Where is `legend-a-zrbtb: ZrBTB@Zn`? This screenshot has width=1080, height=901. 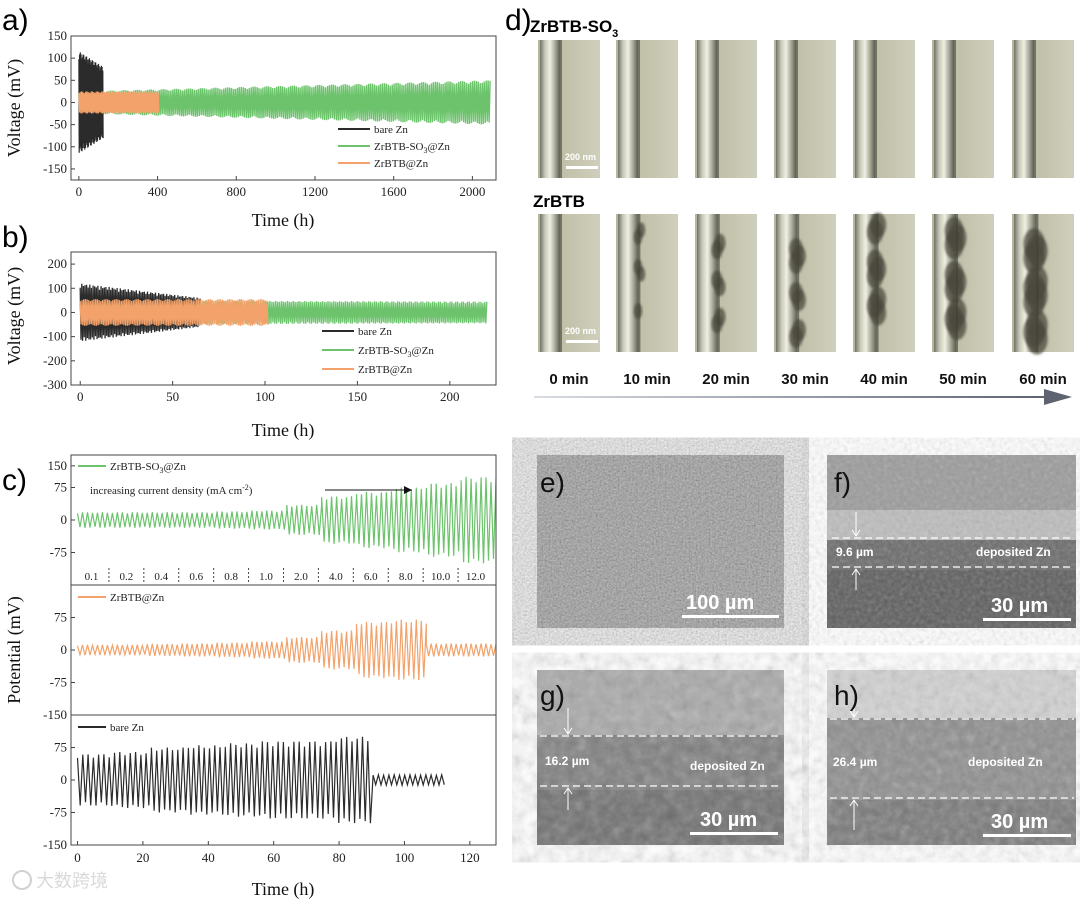 legend-a-zrbtb: ZrBTB@Zn is located at coordinates (401, 164).